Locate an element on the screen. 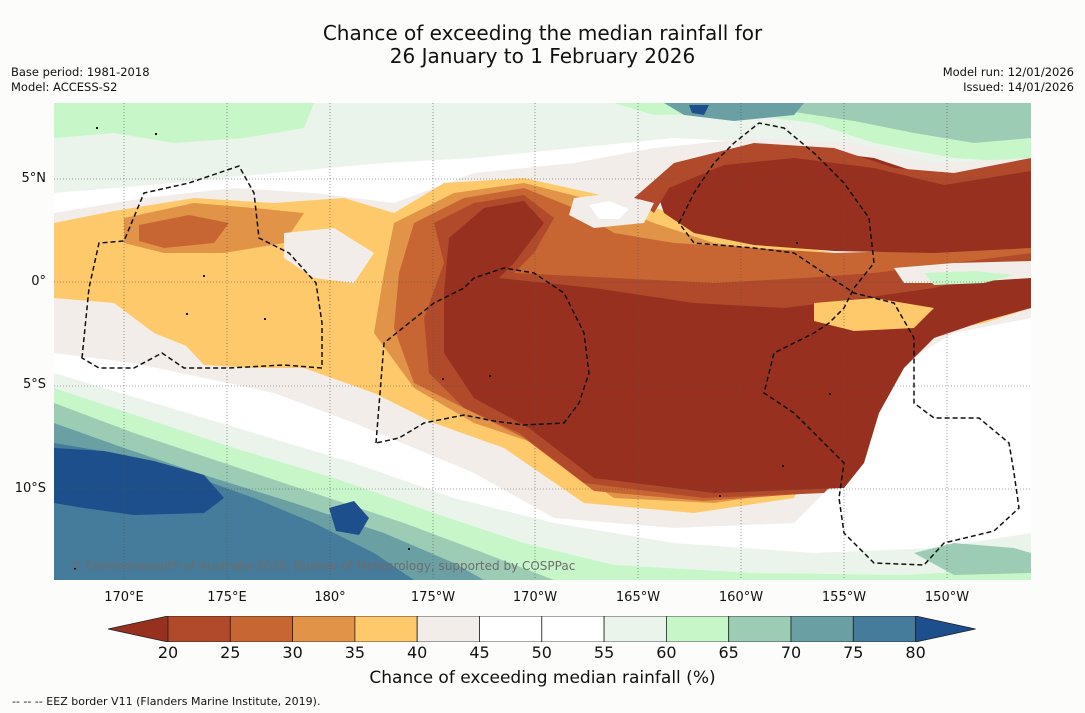 This screenshot has width=1085, height=713. lon-label-175e: 175°E is located at coordinates (227, 597).